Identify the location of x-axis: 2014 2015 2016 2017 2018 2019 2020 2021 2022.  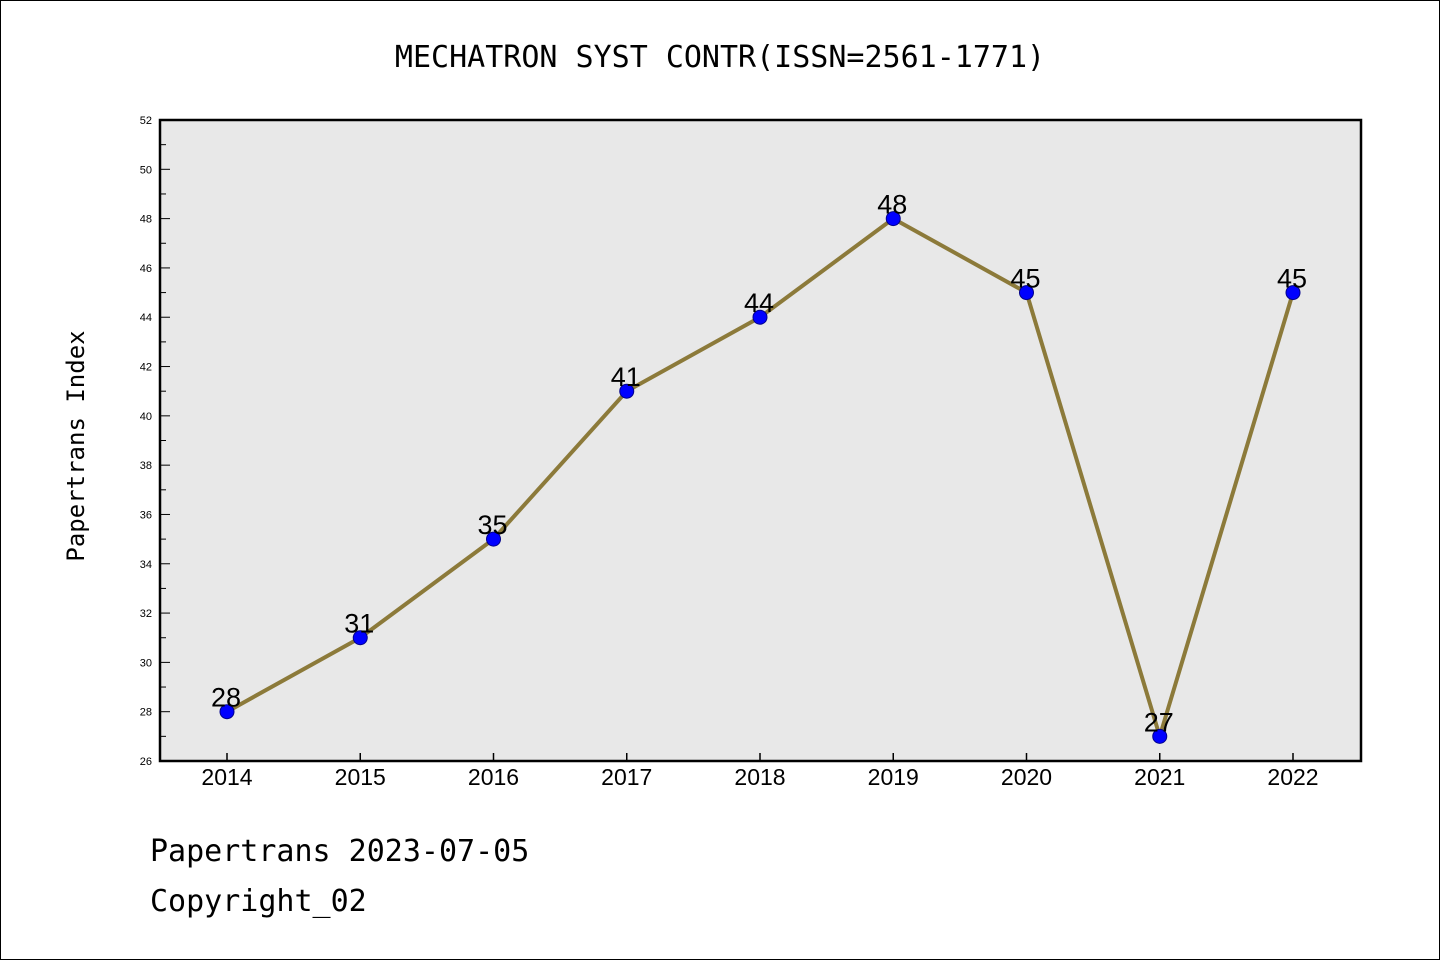
(760, 771).